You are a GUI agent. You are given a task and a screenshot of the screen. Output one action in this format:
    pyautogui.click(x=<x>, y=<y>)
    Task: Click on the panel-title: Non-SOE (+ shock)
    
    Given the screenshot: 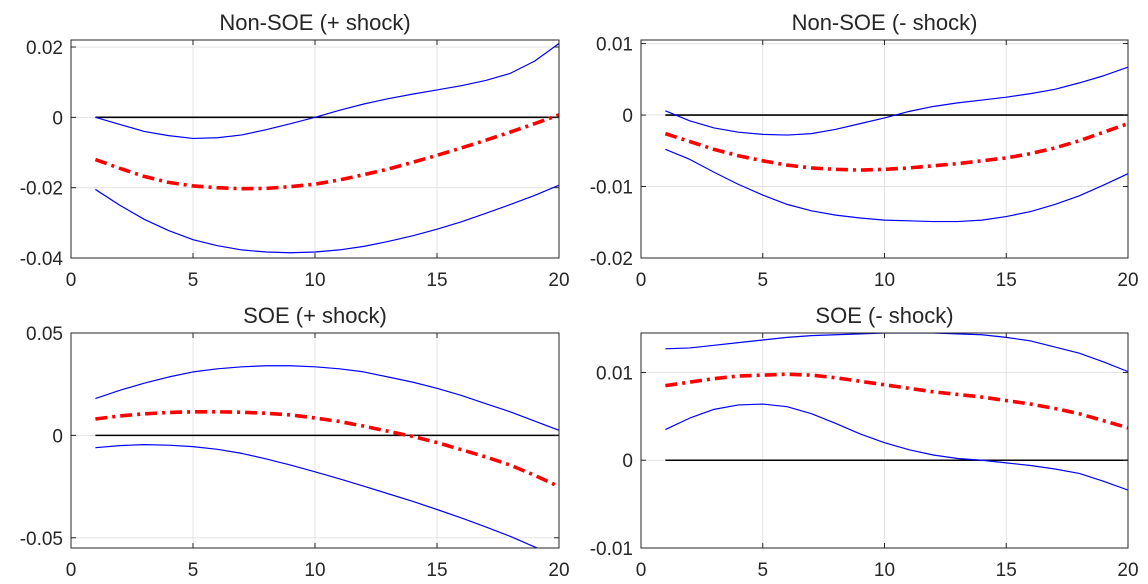 What is the action you would take?
    pyautogui.click(x=314, y=22)
    